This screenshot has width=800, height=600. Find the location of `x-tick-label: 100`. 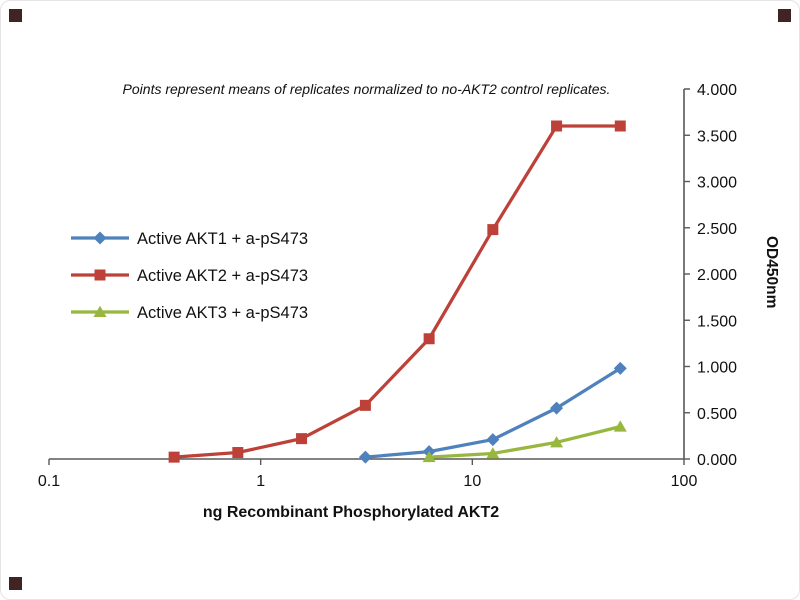

x-tick-label: 100 is located at coordinates (684, 481).